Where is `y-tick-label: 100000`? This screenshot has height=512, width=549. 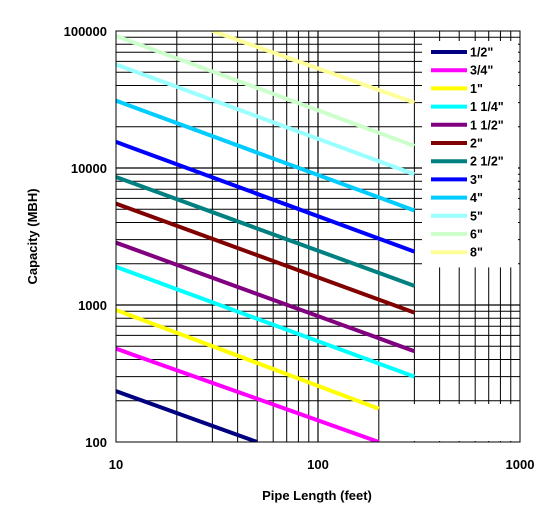
y-tick-label: 100000 is located at coordinates (85, 31).